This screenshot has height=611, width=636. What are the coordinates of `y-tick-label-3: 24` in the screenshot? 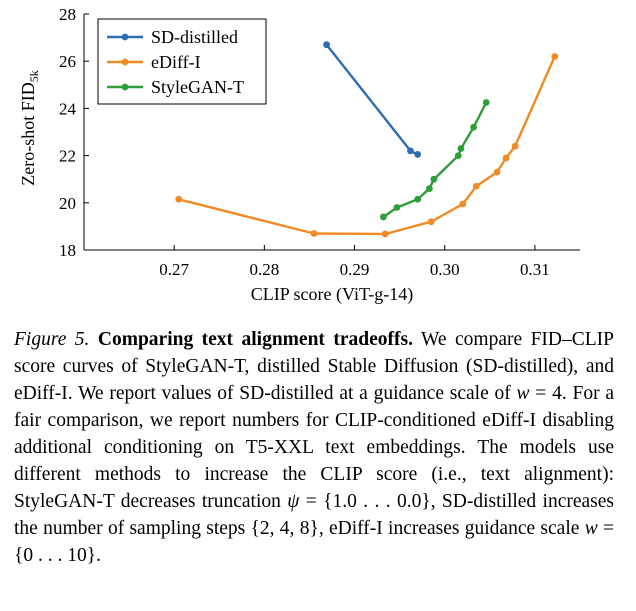 It's located at (68, 108).